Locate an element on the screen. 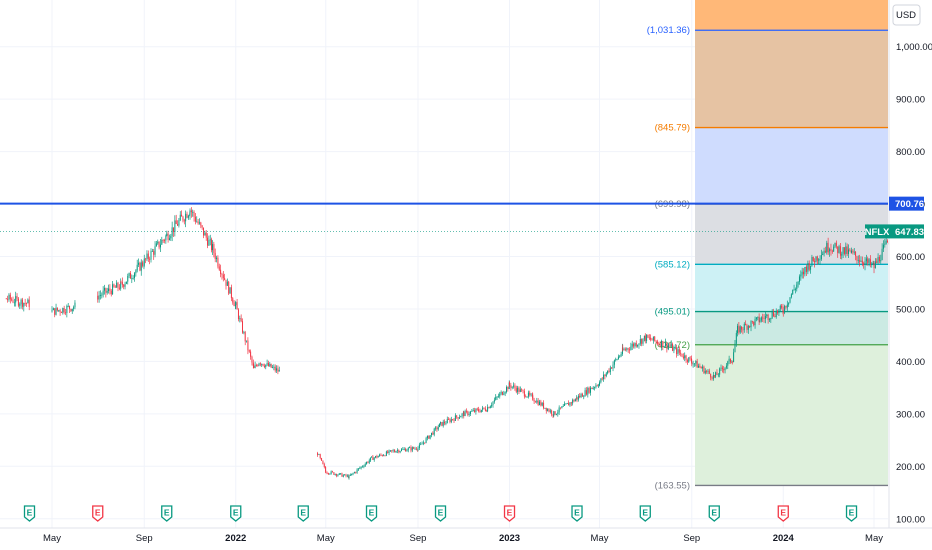 The image size is (932, 550). fib-level-label: (163.55) is located at coordinates (672, 485).